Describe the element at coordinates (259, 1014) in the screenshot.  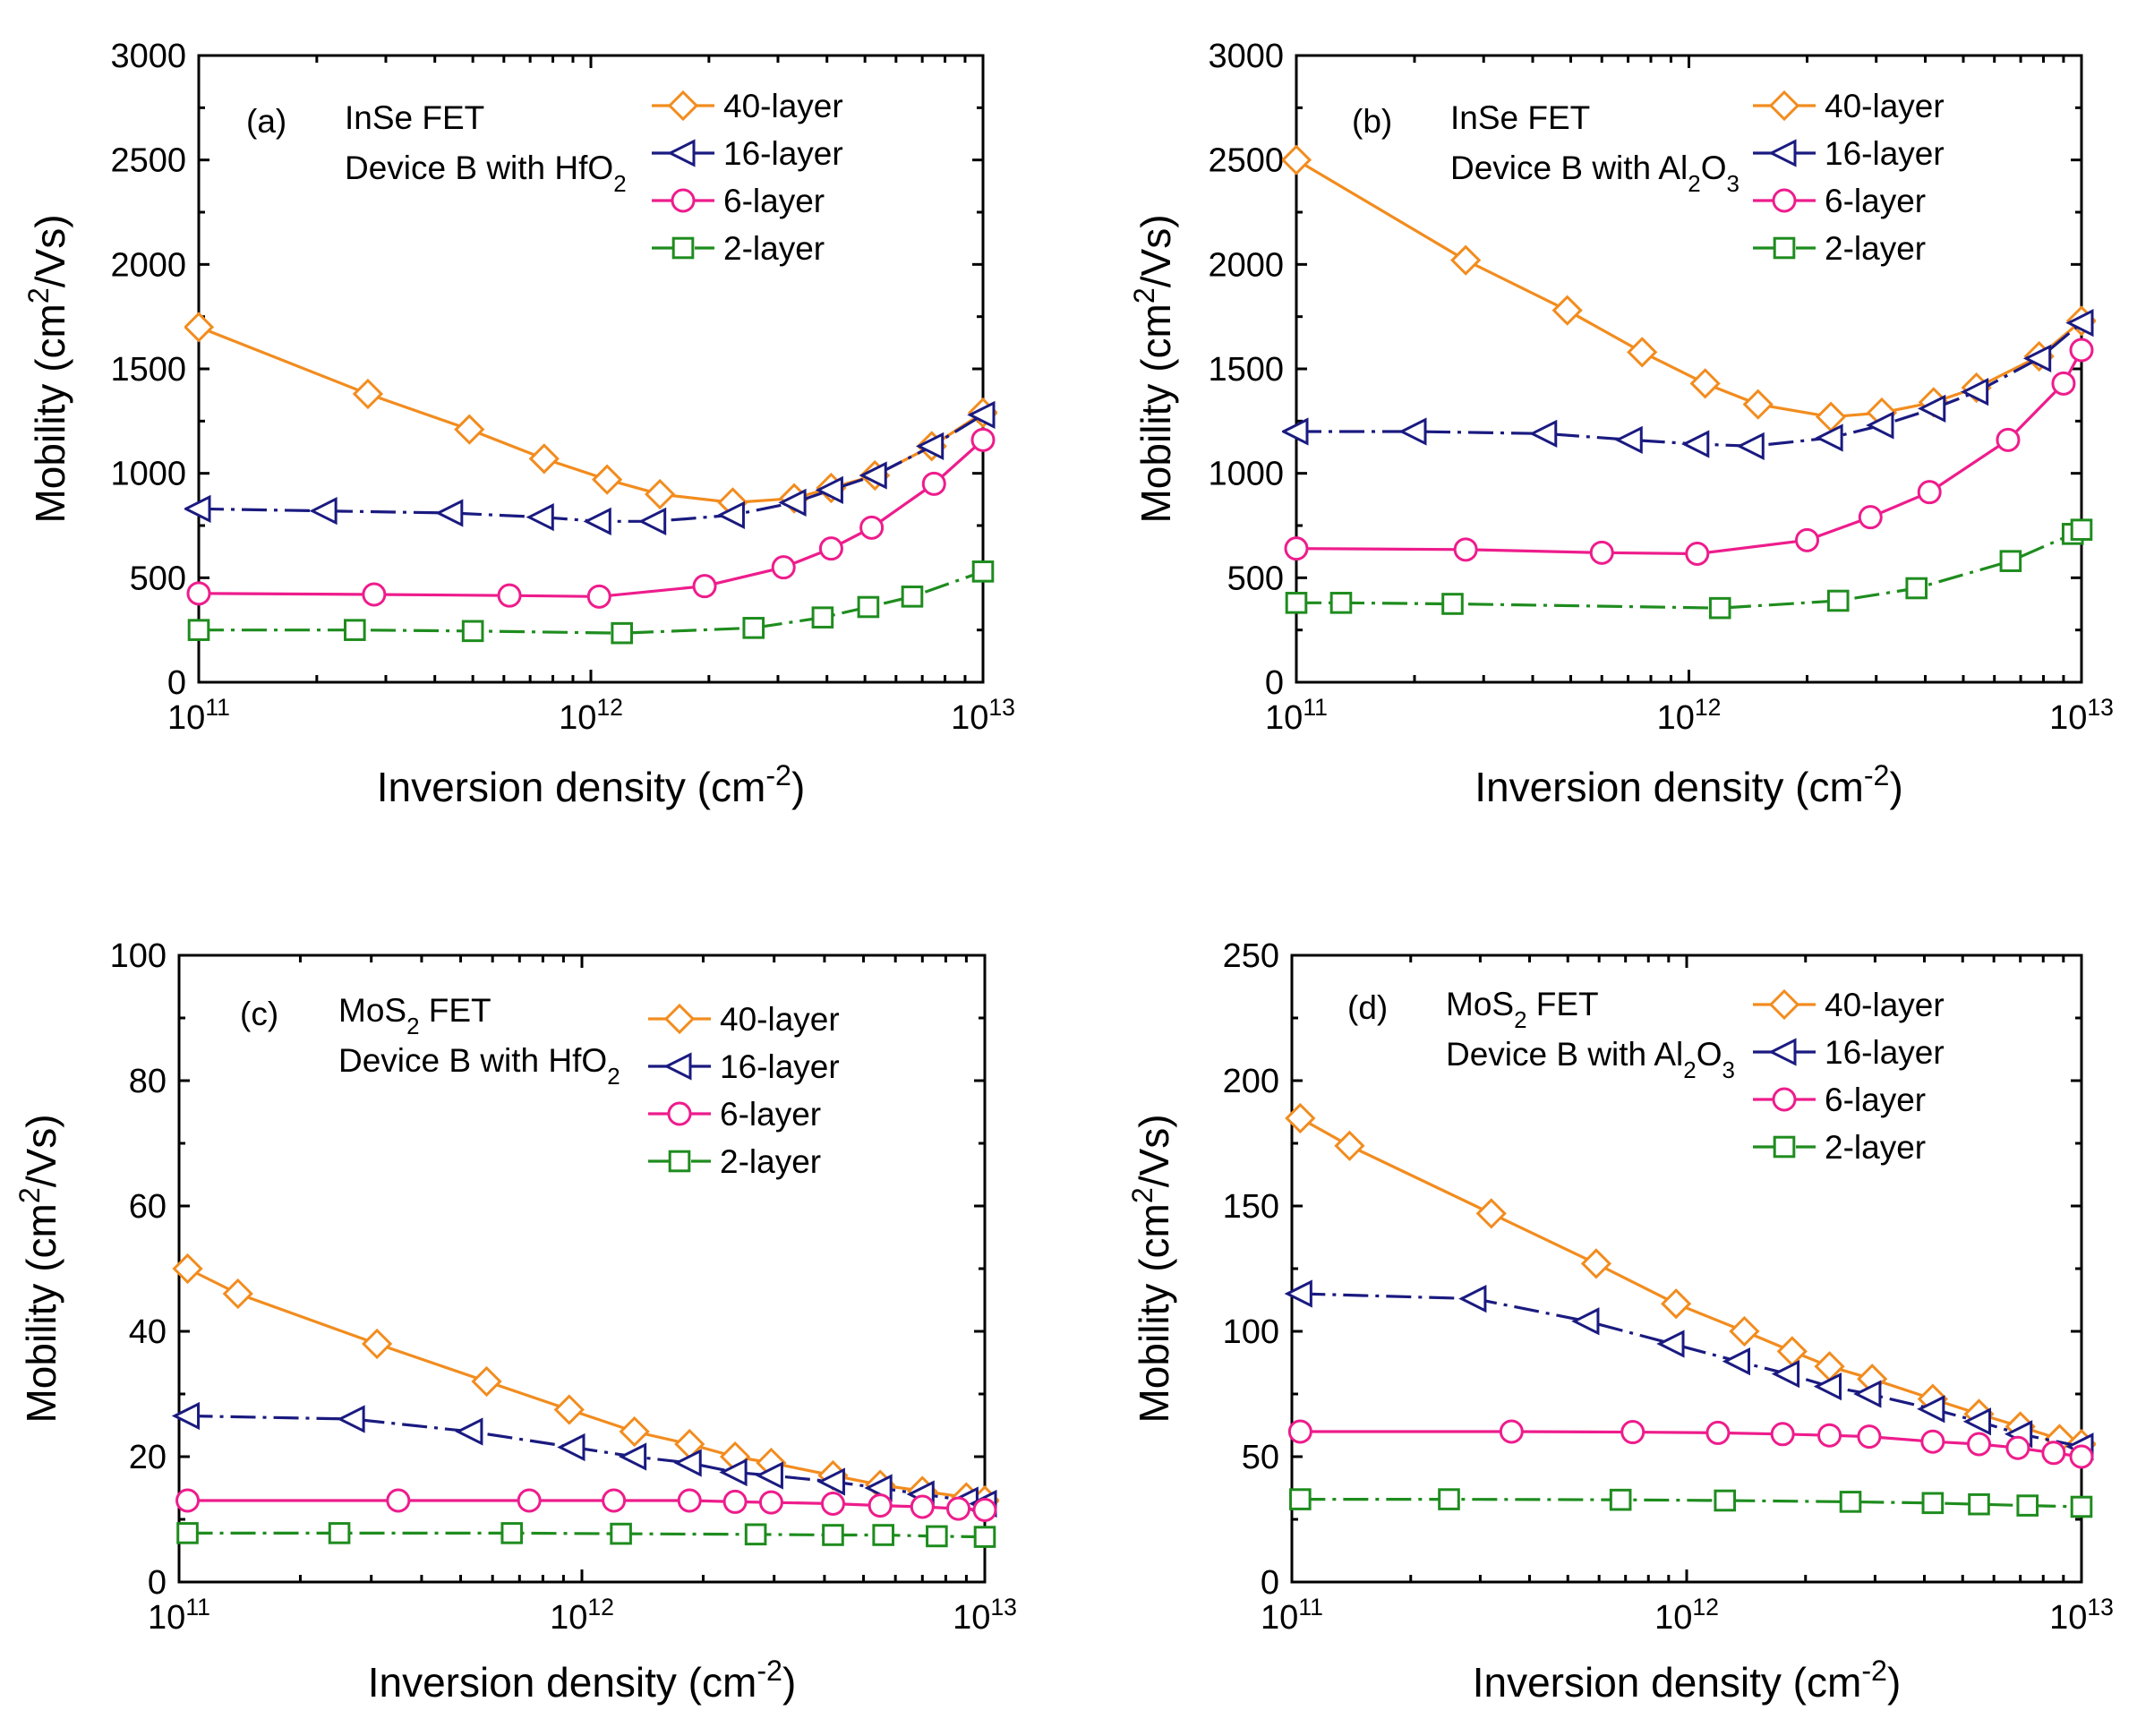
I see `panel-id-label: (c)` at that location.